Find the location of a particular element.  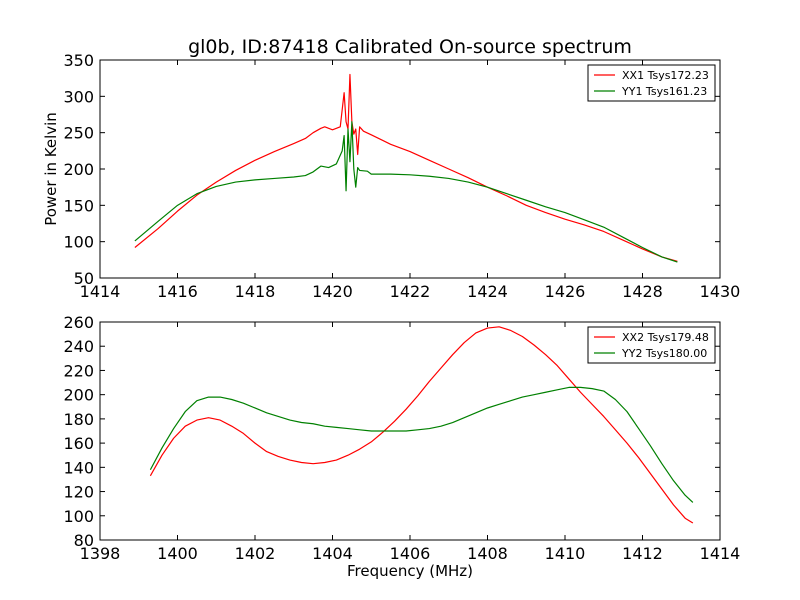

bottom-legend-label: YY2 Tsys180.00 is located at coordinates (664, 353).